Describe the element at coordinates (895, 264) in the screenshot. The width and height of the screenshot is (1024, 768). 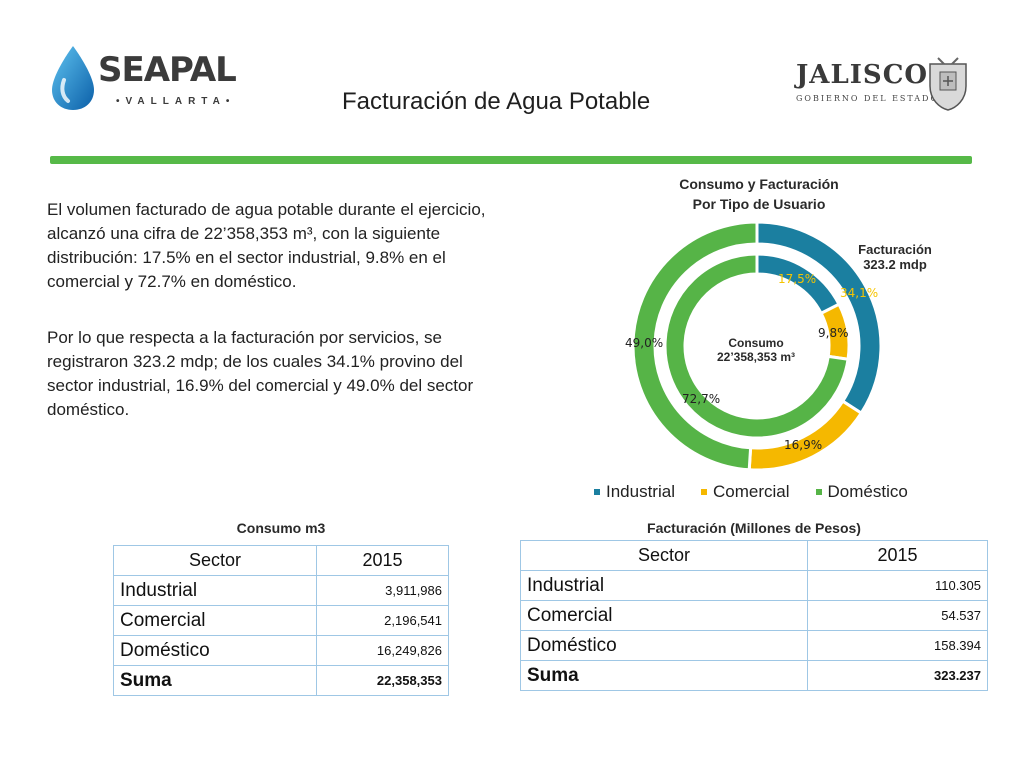
I see `outer-ring-label-line2: 323.2 mdp` at that location.